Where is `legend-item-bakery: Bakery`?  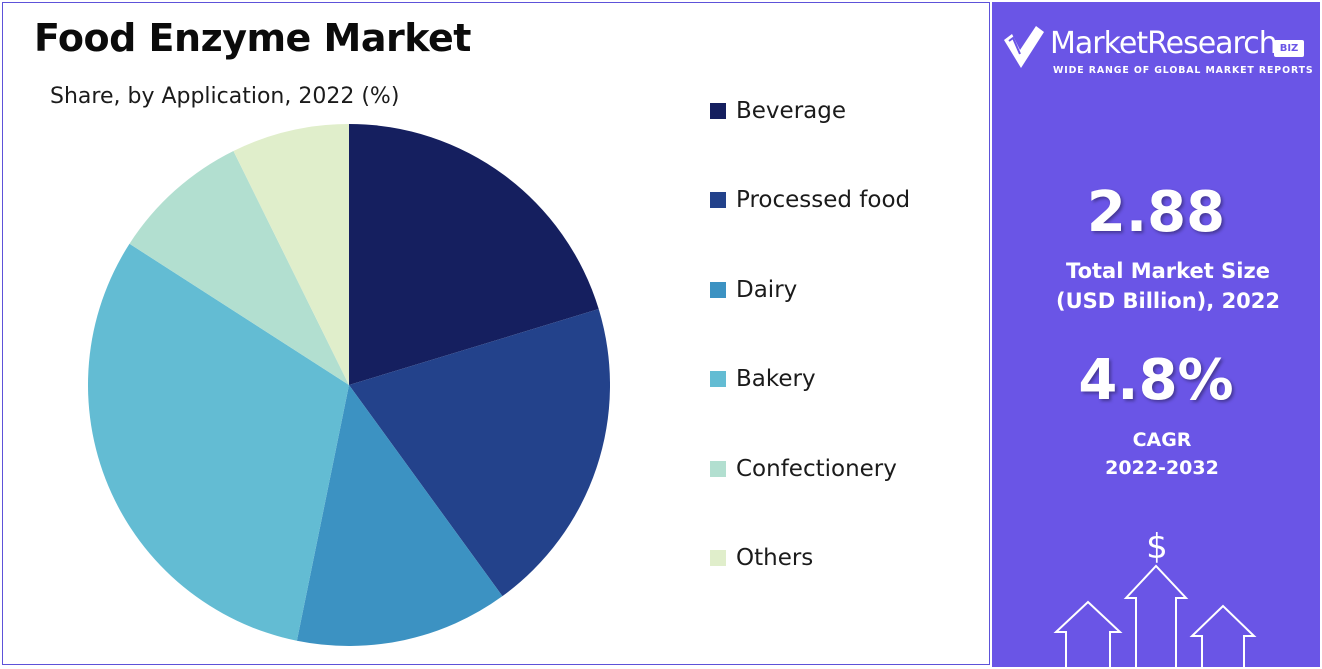
legend-item-bakery: Bakery is located at coordinates (810, 379).